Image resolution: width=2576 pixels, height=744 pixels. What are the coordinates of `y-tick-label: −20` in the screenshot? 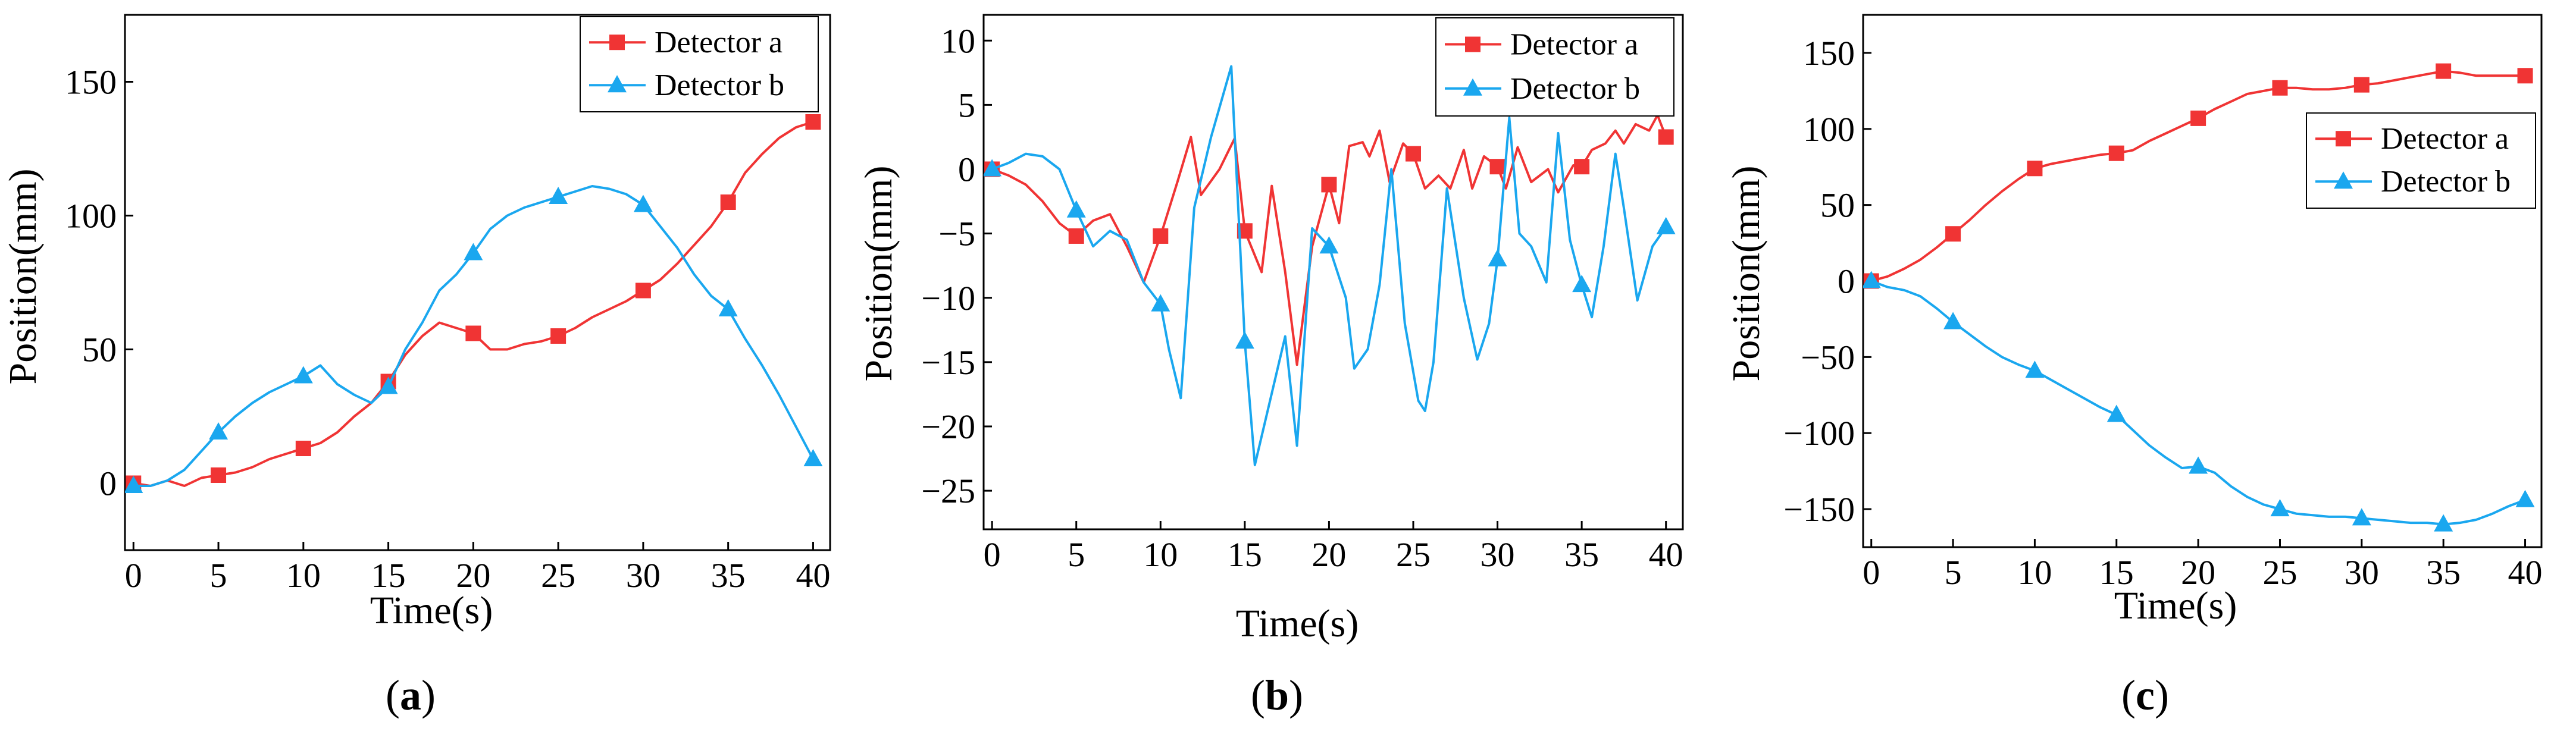 It's located at (948, 426).